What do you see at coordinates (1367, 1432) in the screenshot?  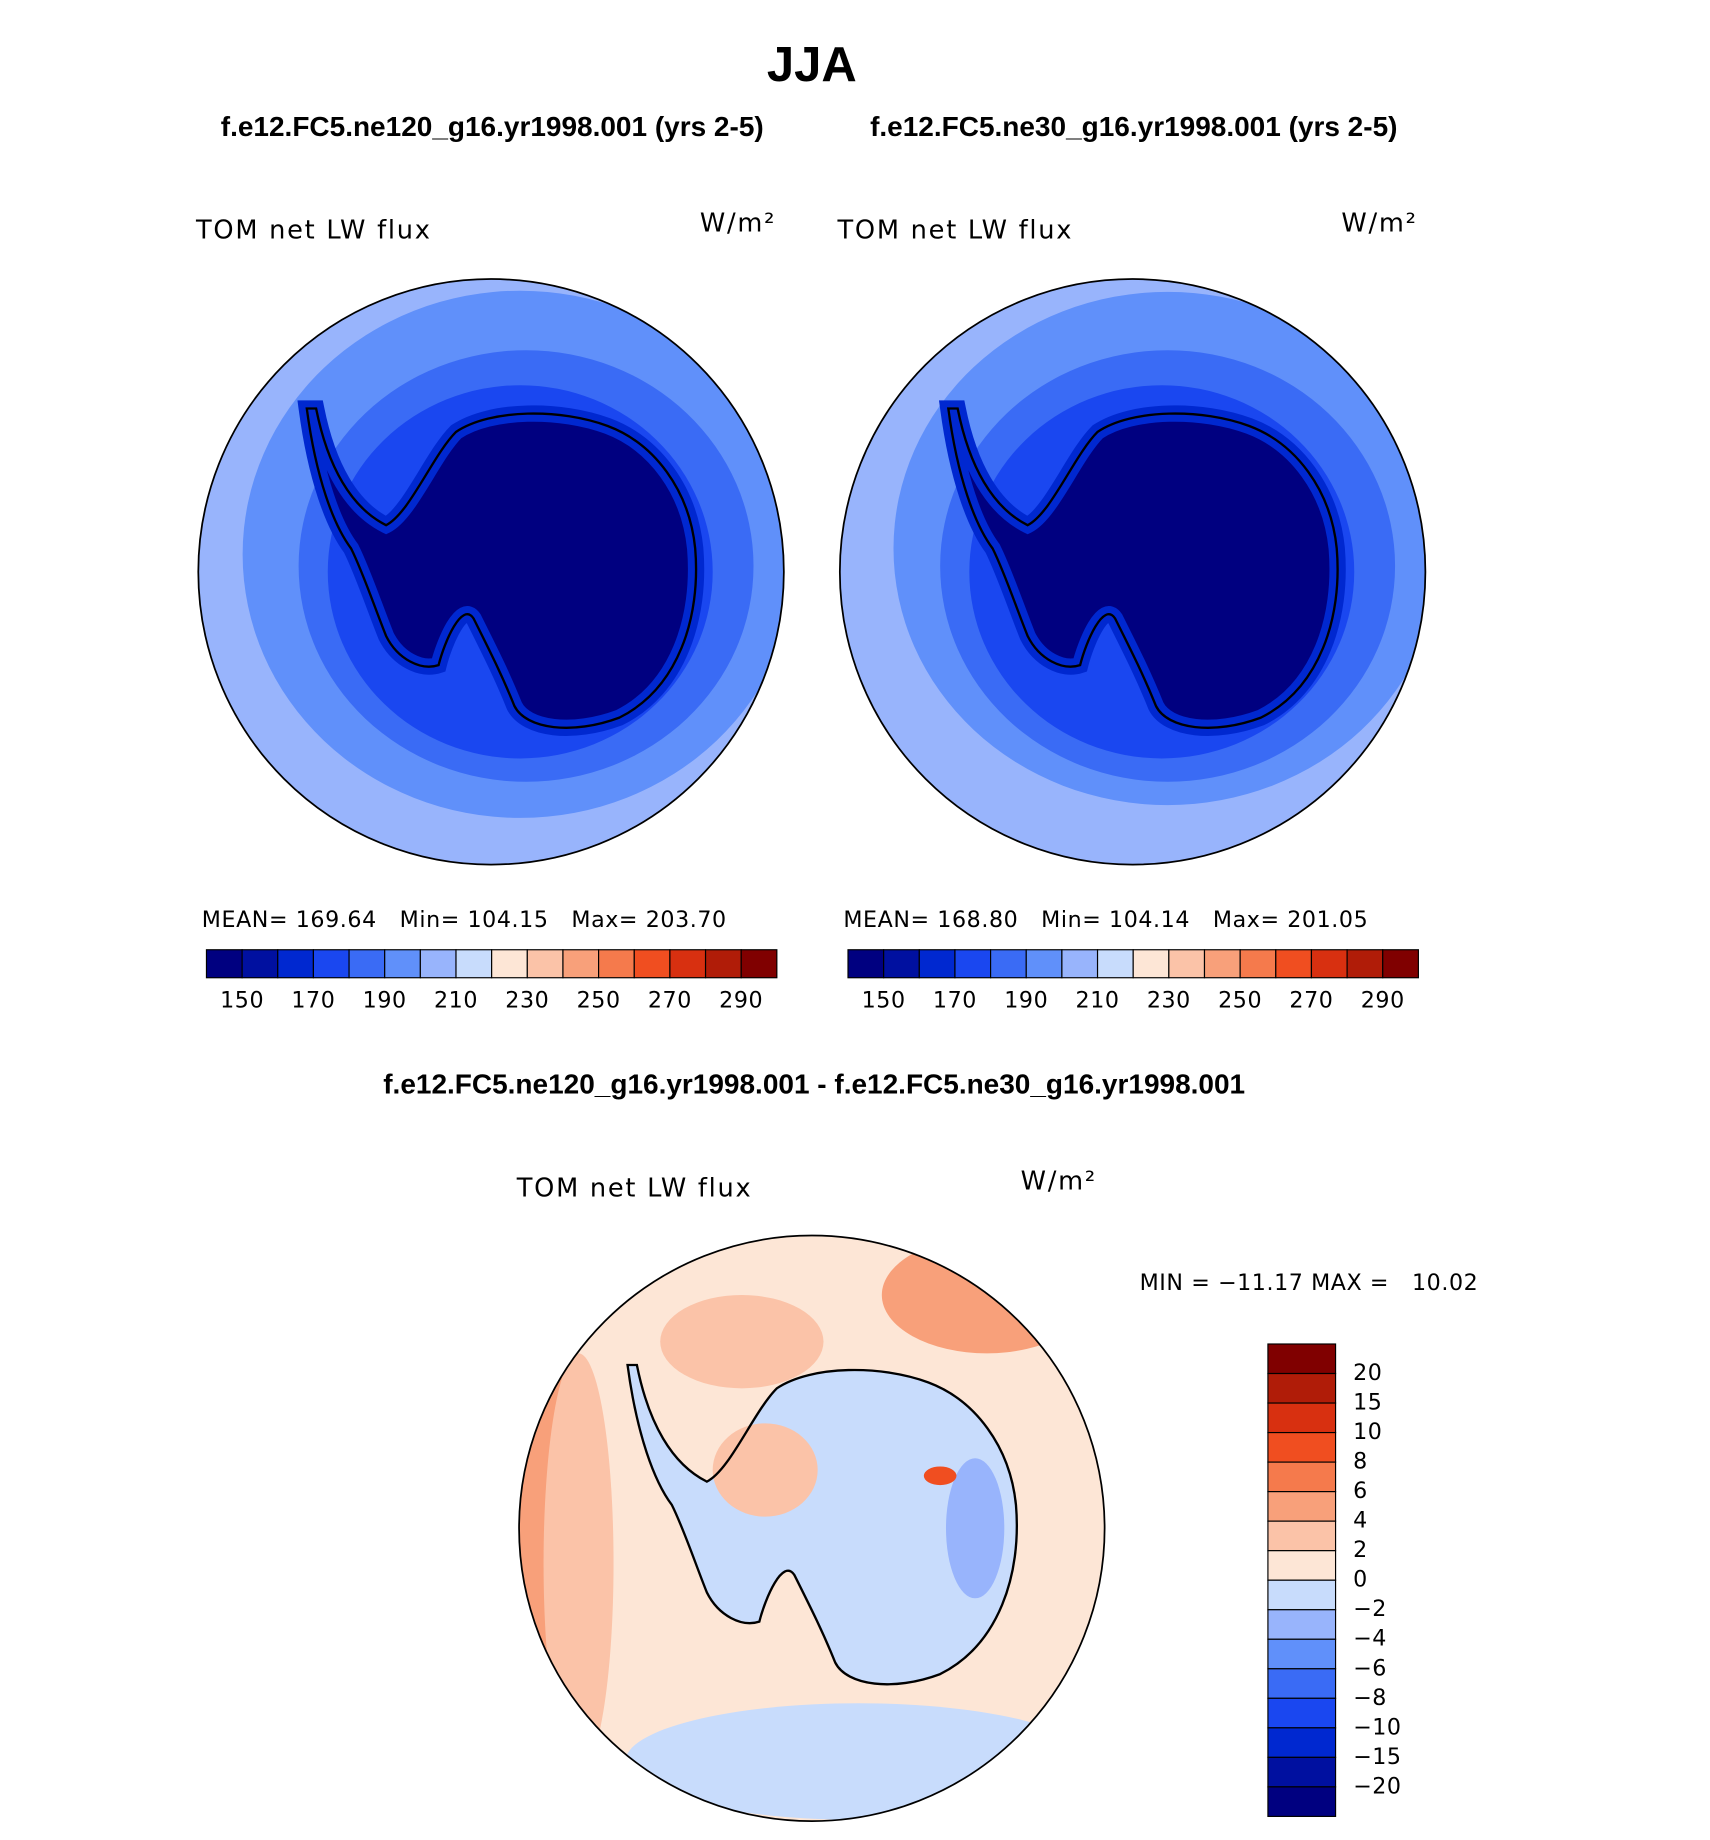 I see `colorbar-label: 10` at bounding box center [1367, 1432].